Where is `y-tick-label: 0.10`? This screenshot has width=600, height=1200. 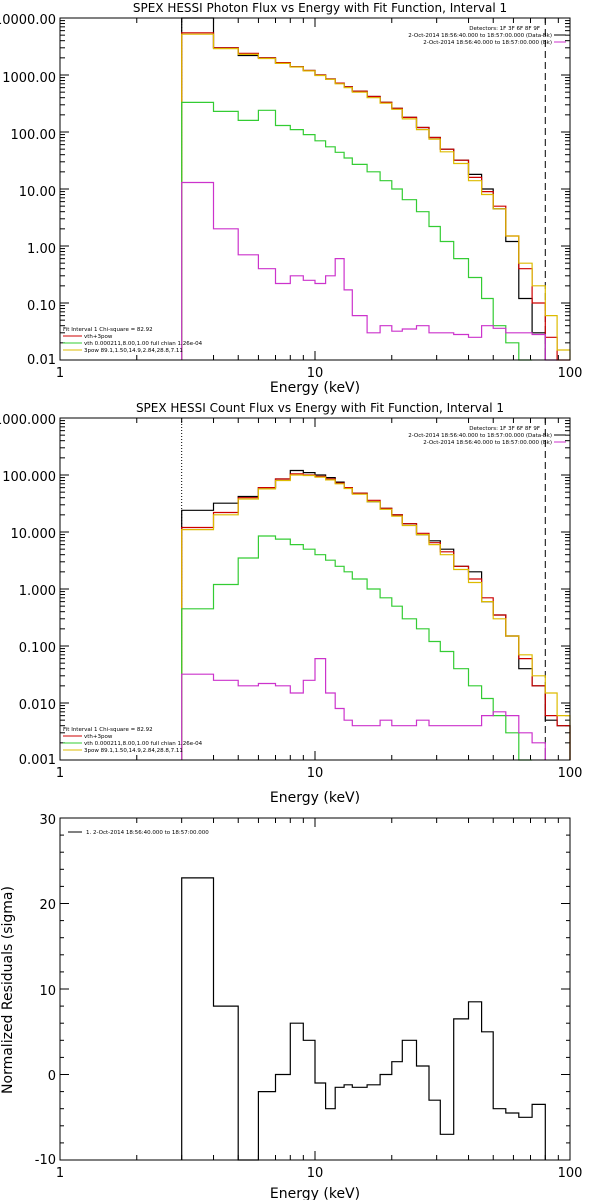 y-tick-label: 0.10 is located at coordinates (41, 306).